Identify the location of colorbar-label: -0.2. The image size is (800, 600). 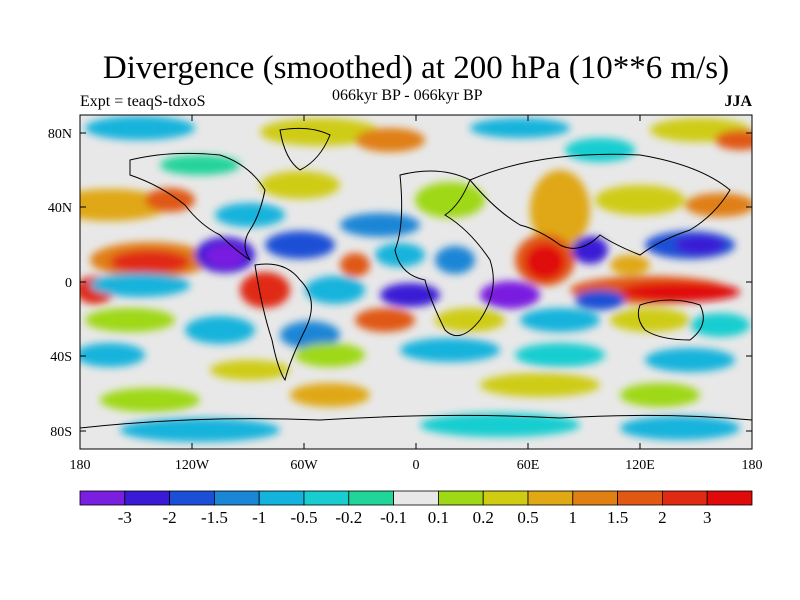
(348, 517).